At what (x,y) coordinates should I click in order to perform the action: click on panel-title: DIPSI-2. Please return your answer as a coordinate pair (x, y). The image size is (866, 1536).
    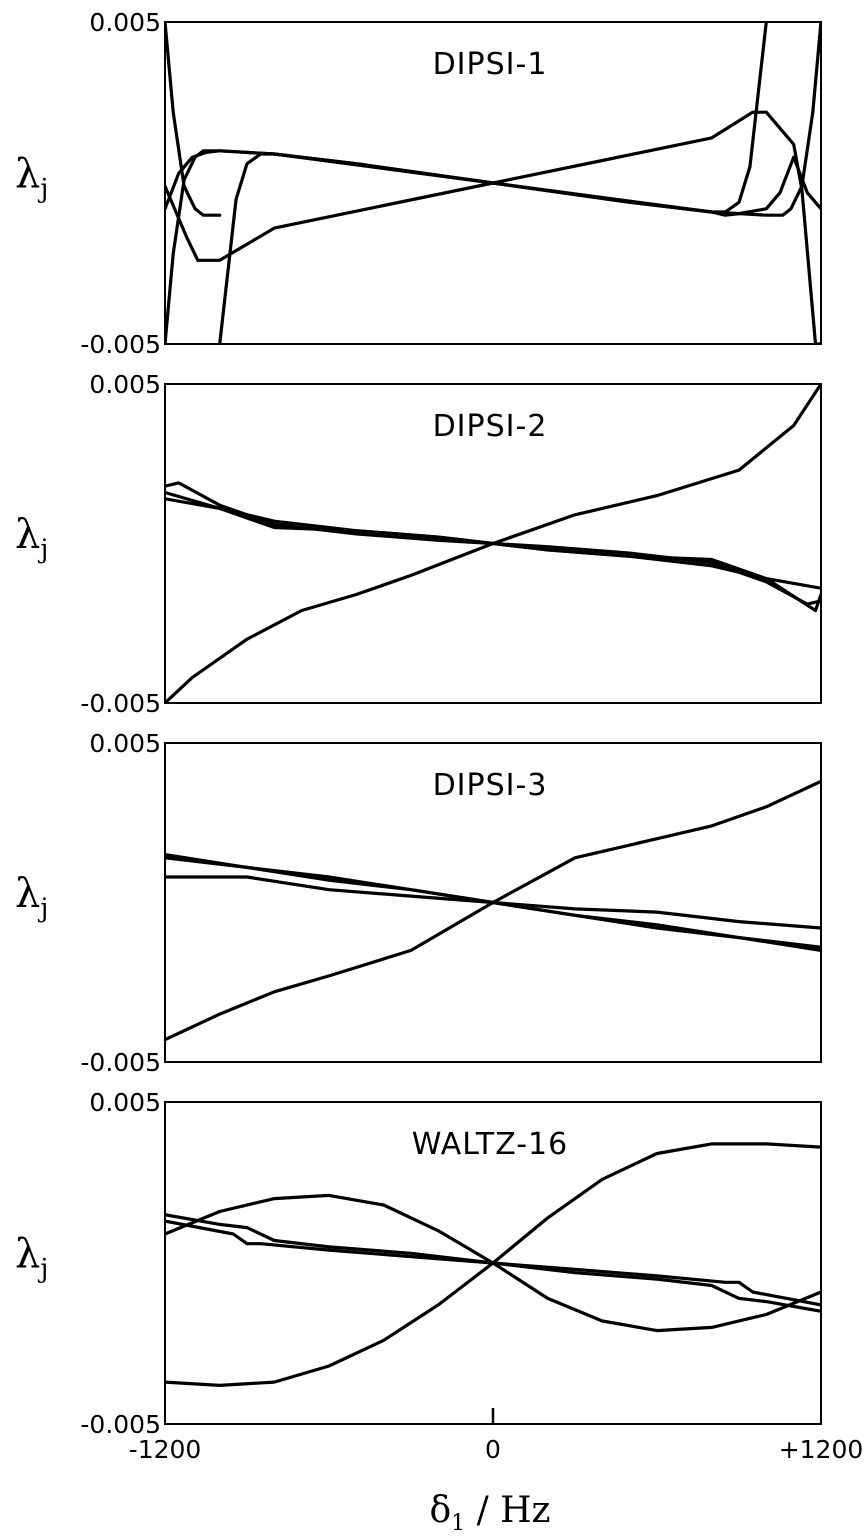
    Looking at the image, I should click on (490, 426).